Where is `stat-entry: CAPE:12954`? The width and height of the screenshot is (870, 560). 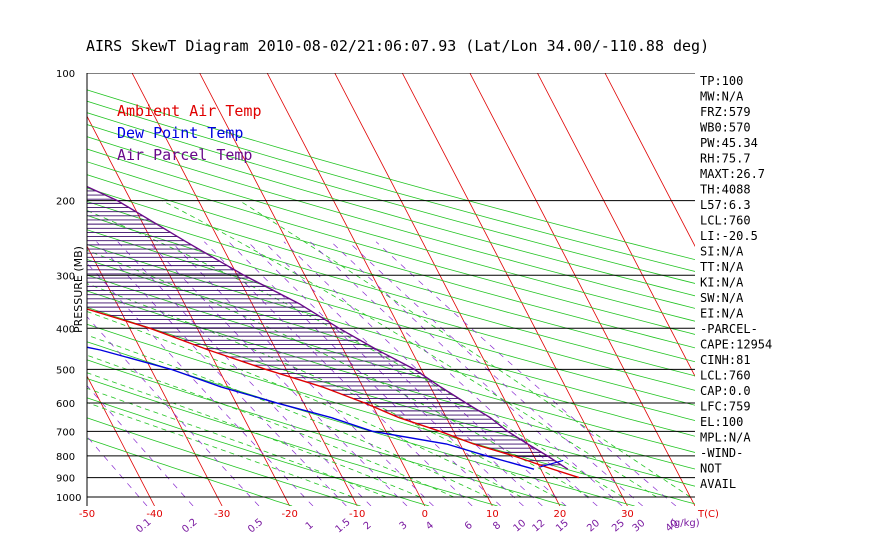 stat-entry: CAPE:12954 is located at coordinates (736, 345).